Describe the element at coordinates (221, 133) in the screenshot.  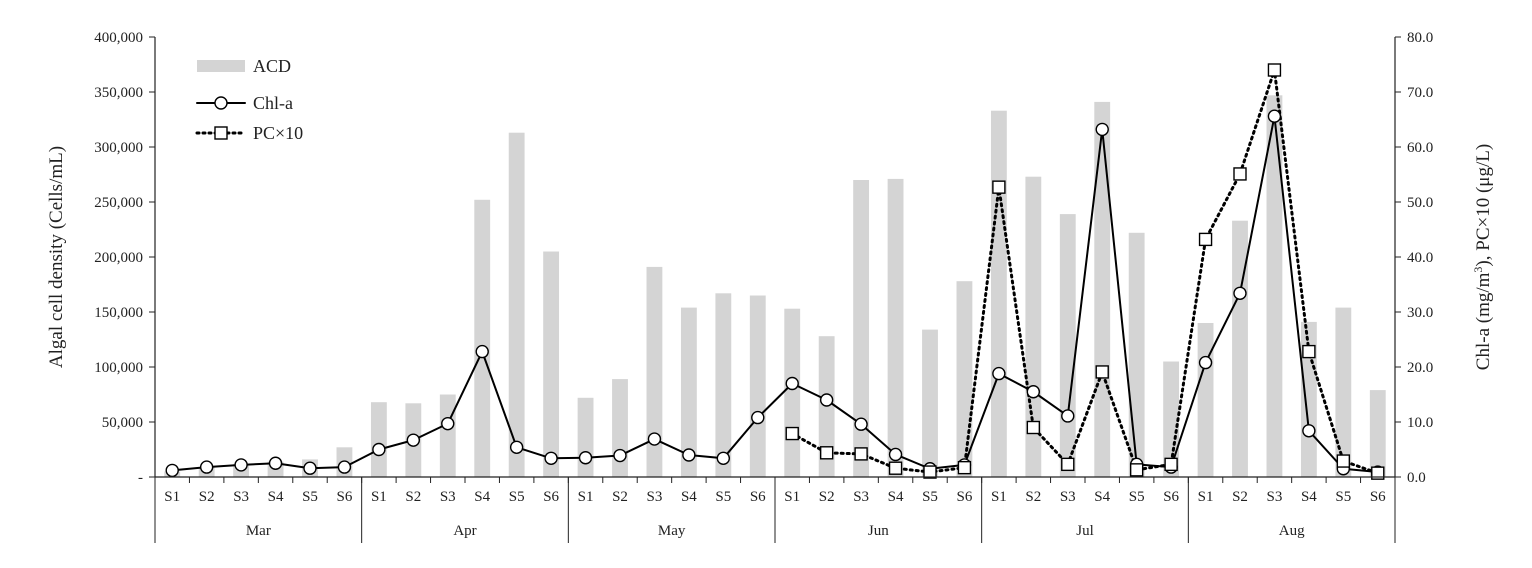
I see `legend-marker-square` at that location.